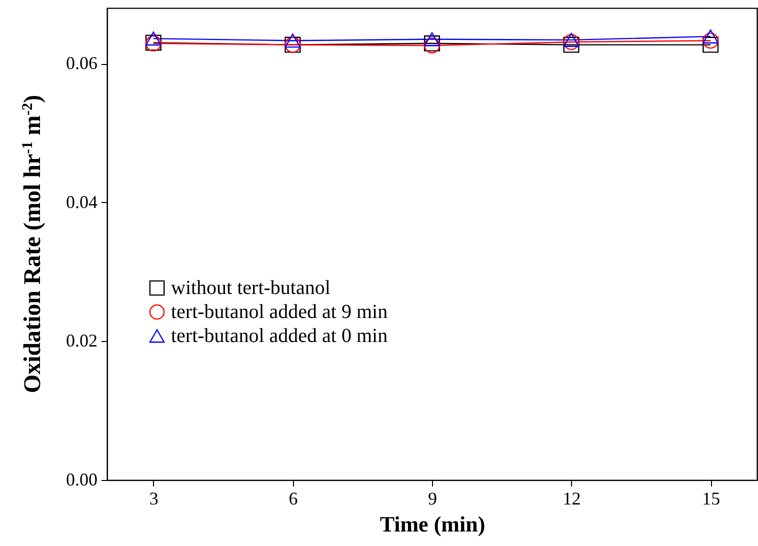 The width and height of the screenshot is (758, 546). Describe the element at coordinates (251, 288) in the screenshot. I see `legend-label: without tert-butanol` at that location.